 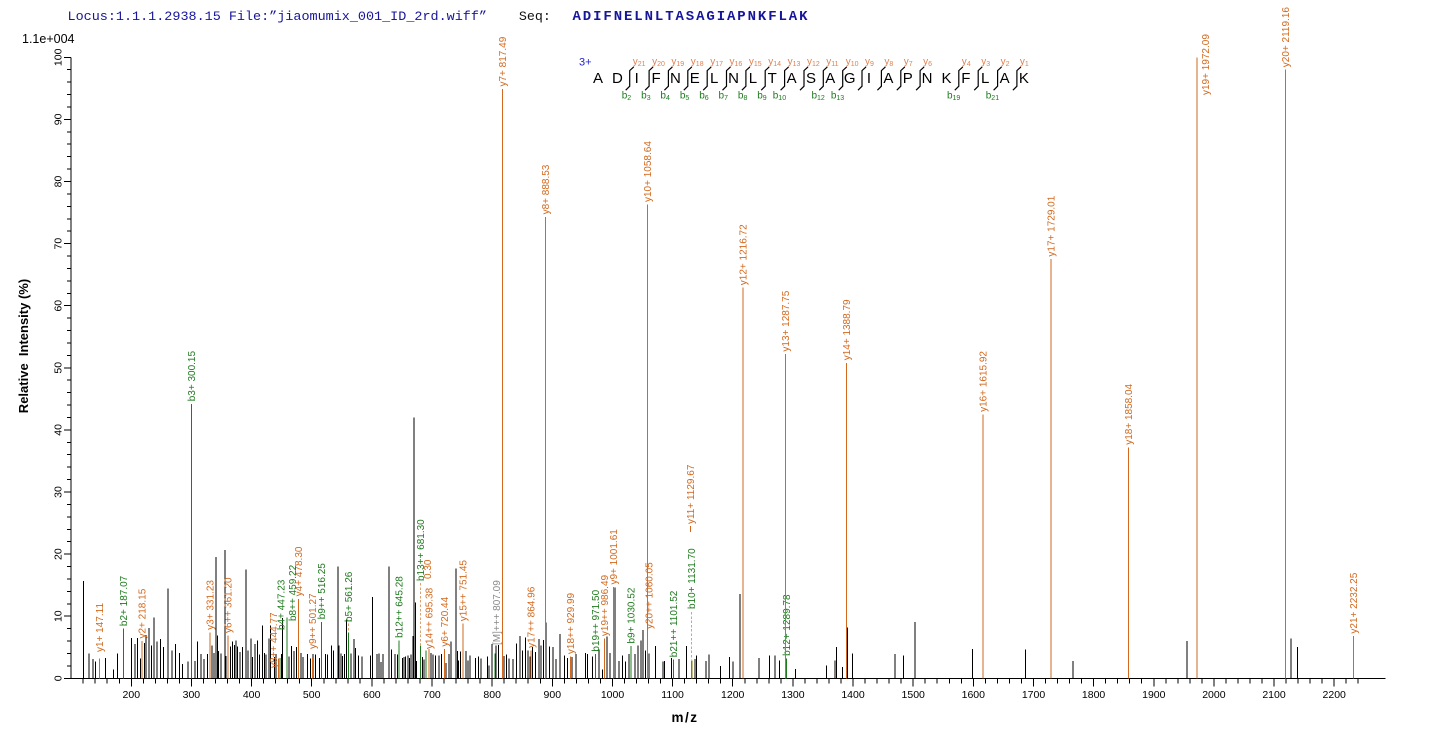 I want to click on svg-text: y2, so click(x=1005, y=63).